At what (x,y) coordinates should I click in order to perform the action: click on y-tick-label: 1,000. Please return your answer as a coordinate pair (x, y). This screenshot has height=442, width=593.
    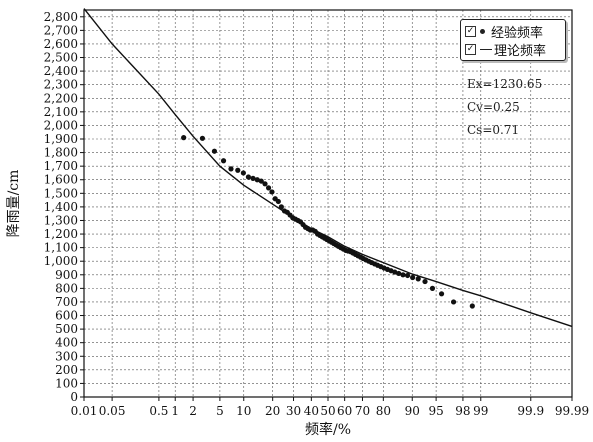
    Looking at the image, I should click on (61, 261).